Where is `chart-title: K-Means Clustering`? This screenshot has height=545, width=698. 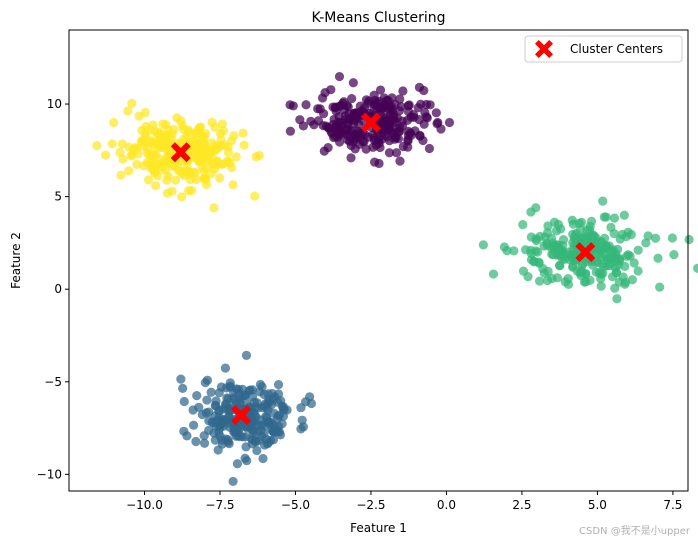 chart-title: K-Means Clustering is located at coordinates (379, 18).